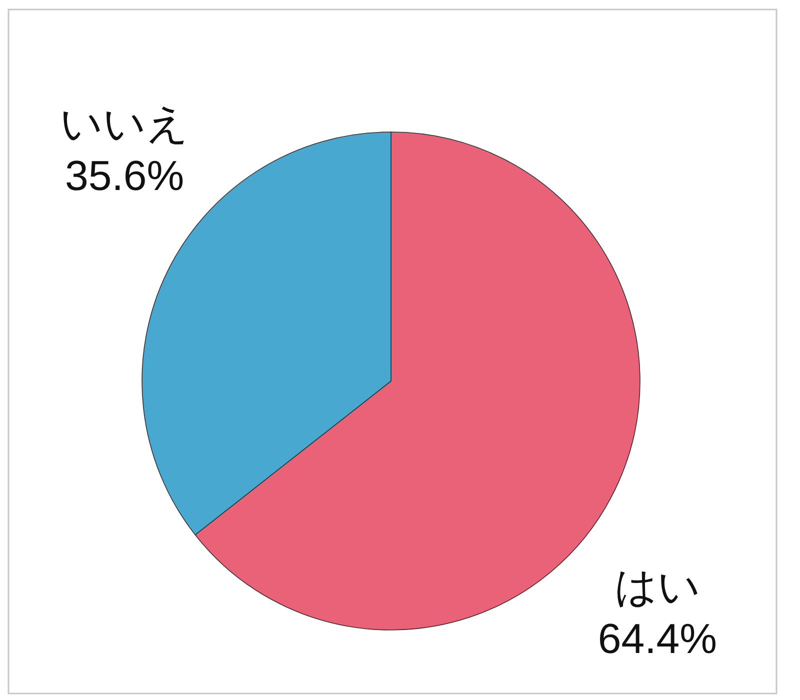  Describe the element at coordinates (657, 638) in the screenshot. I see `data-label: 64.4%` at that location.